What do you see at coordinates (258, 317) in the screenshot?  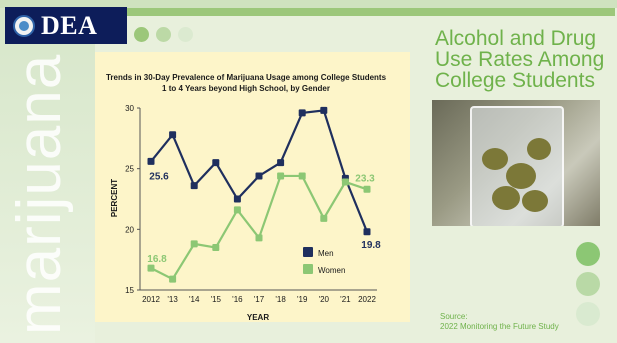 I see `x-axis-label: YEAR` at bounding box center [258, 317].